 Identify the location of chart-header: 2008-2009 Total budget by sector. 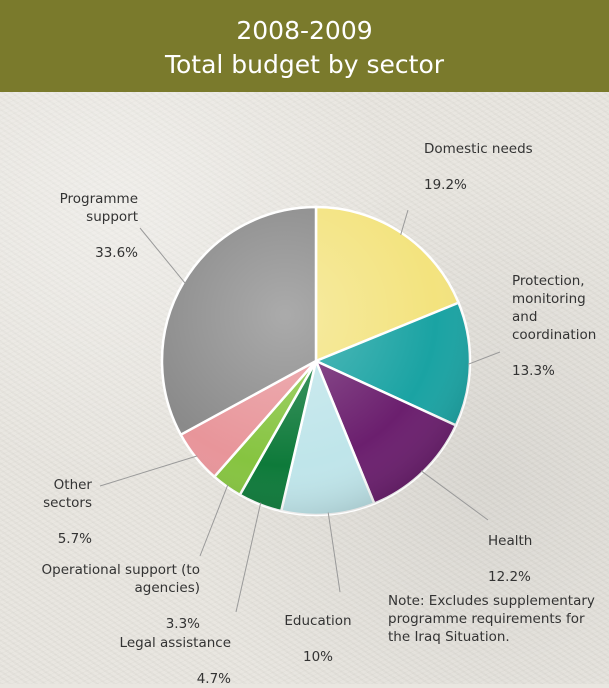
(304, 46).